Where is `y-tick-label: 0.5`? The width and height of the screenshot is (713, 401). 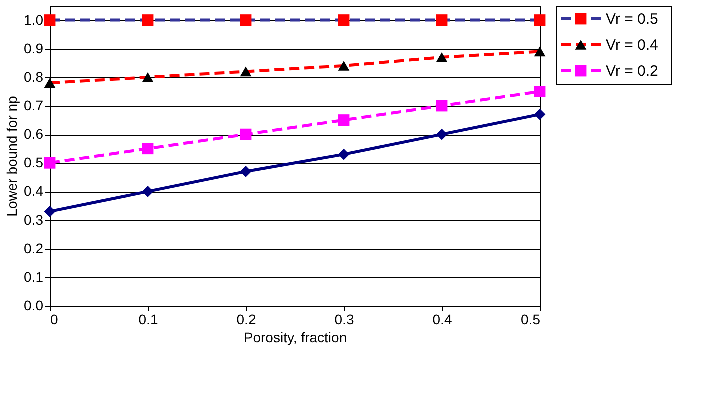
y-tick-label: 0.5 is located at coordinates (34, 162).